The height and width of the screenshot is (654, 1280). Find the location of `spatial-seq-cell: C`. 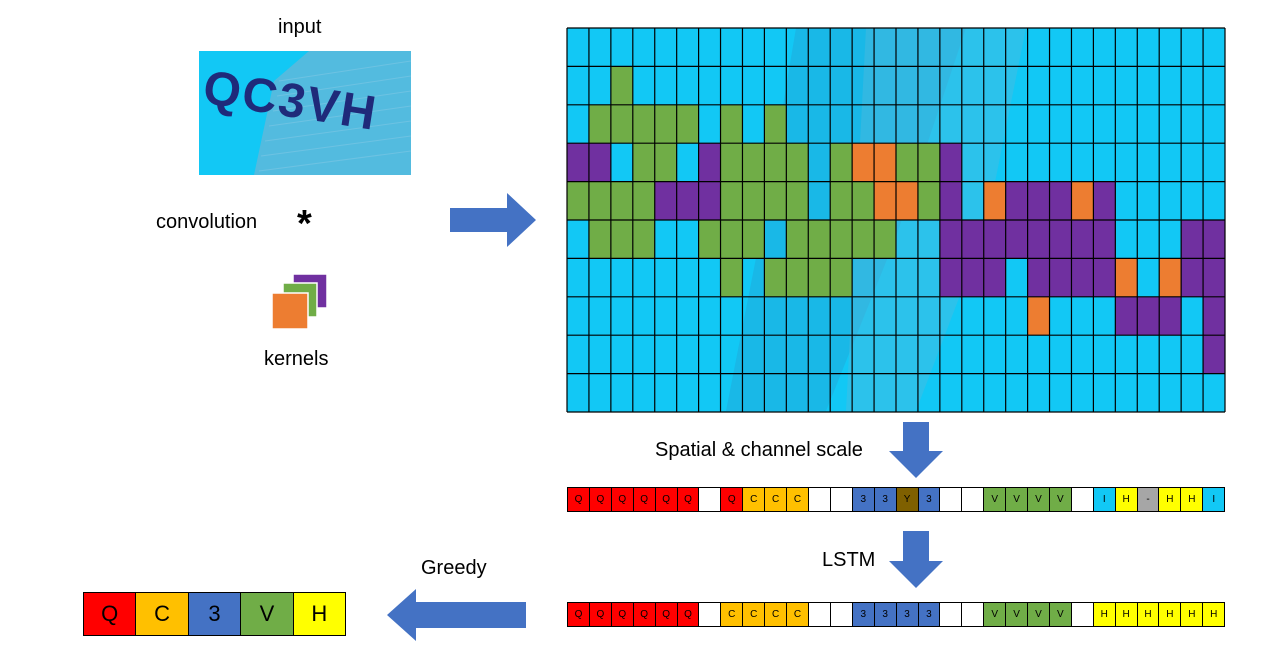

spatial-seq-cell: C is located at coordinates (798, 499).